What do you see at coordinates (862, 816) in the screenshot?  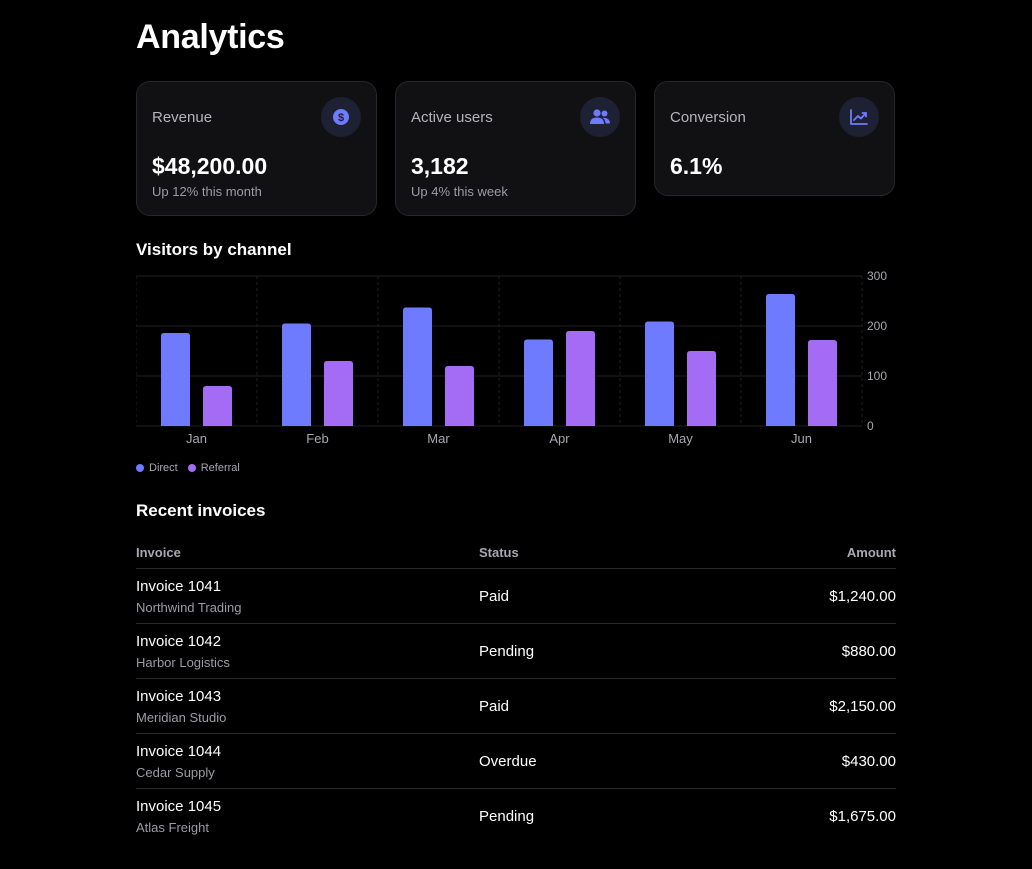 I see `invoice-amount: $1,675.00` at bounding box center [862, 816].